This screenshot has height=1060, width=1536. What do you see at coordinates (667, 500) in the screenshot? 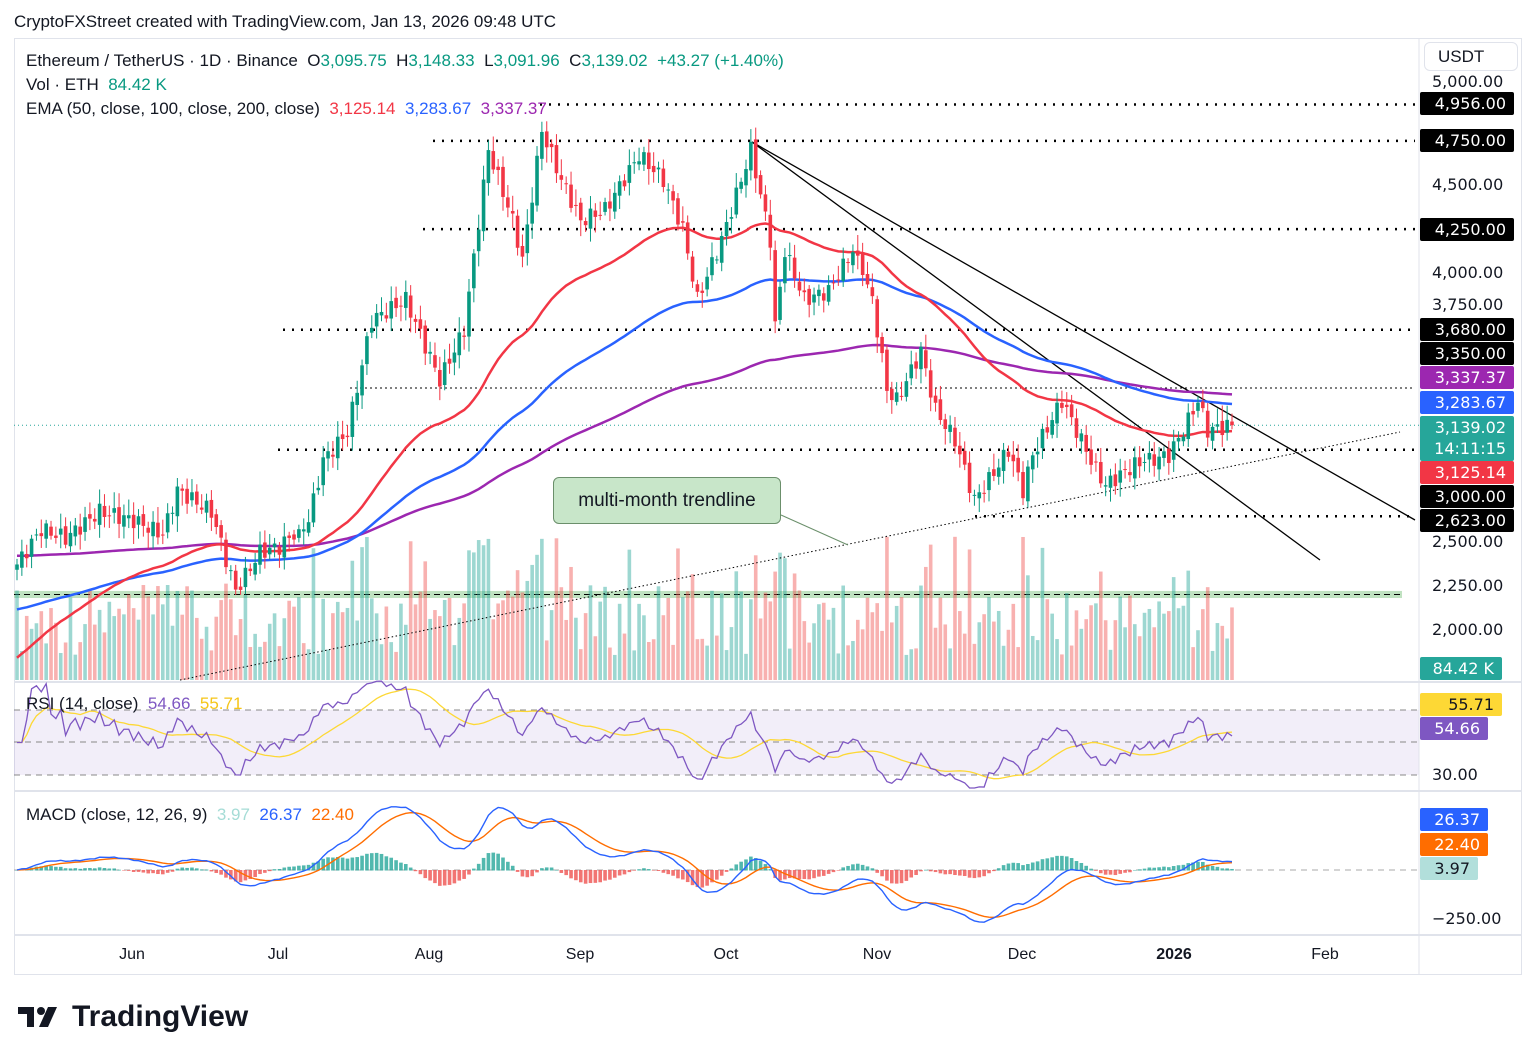
I see `trendline-annotation: multi-month trendline` at bounding box center [667, 500].